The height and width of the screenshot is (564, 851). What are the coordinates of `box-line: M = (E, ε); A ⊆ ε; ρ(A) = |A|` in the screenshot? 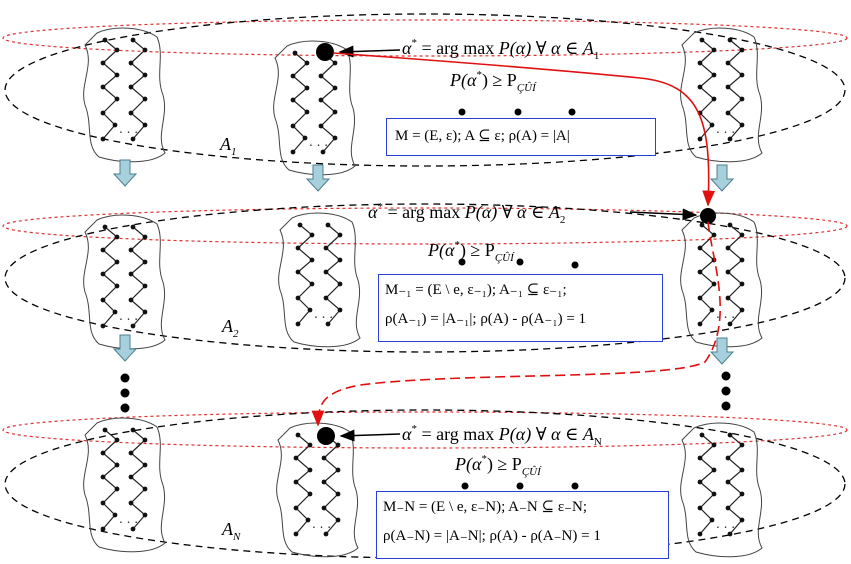 It's located at (482, 136).